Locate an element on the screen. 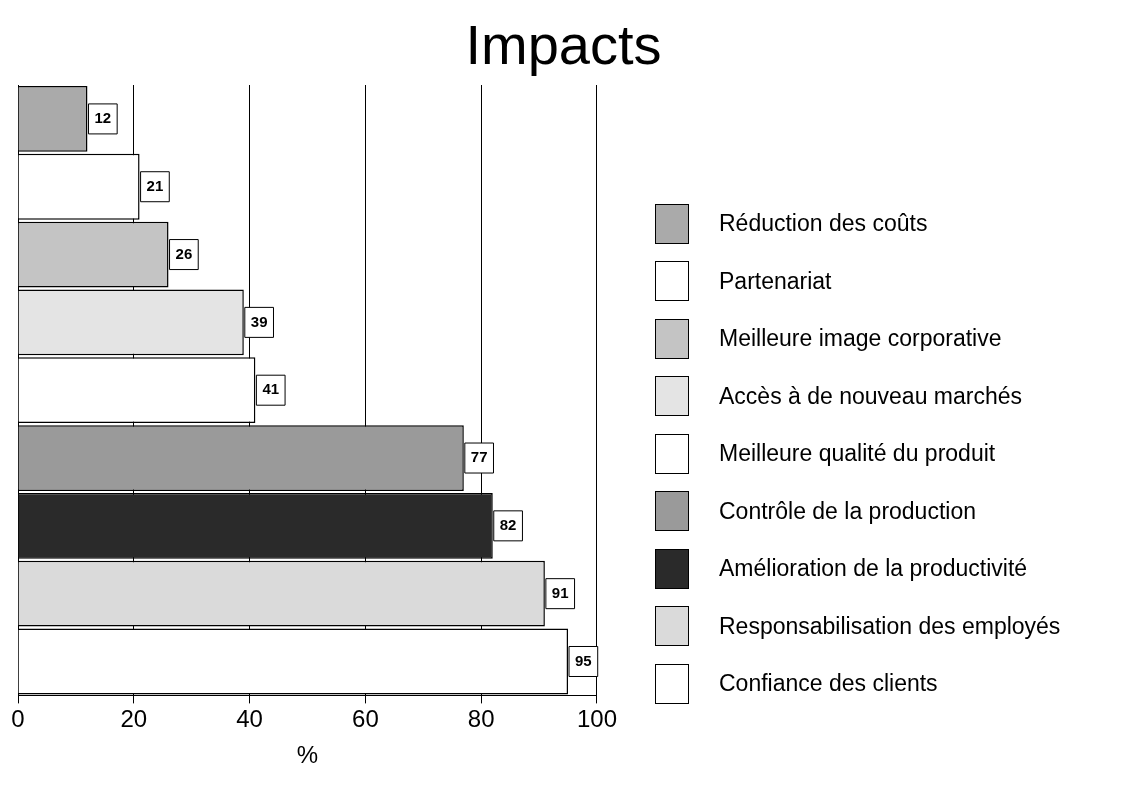  data-label: 21 is located at coordinates (155, 185).